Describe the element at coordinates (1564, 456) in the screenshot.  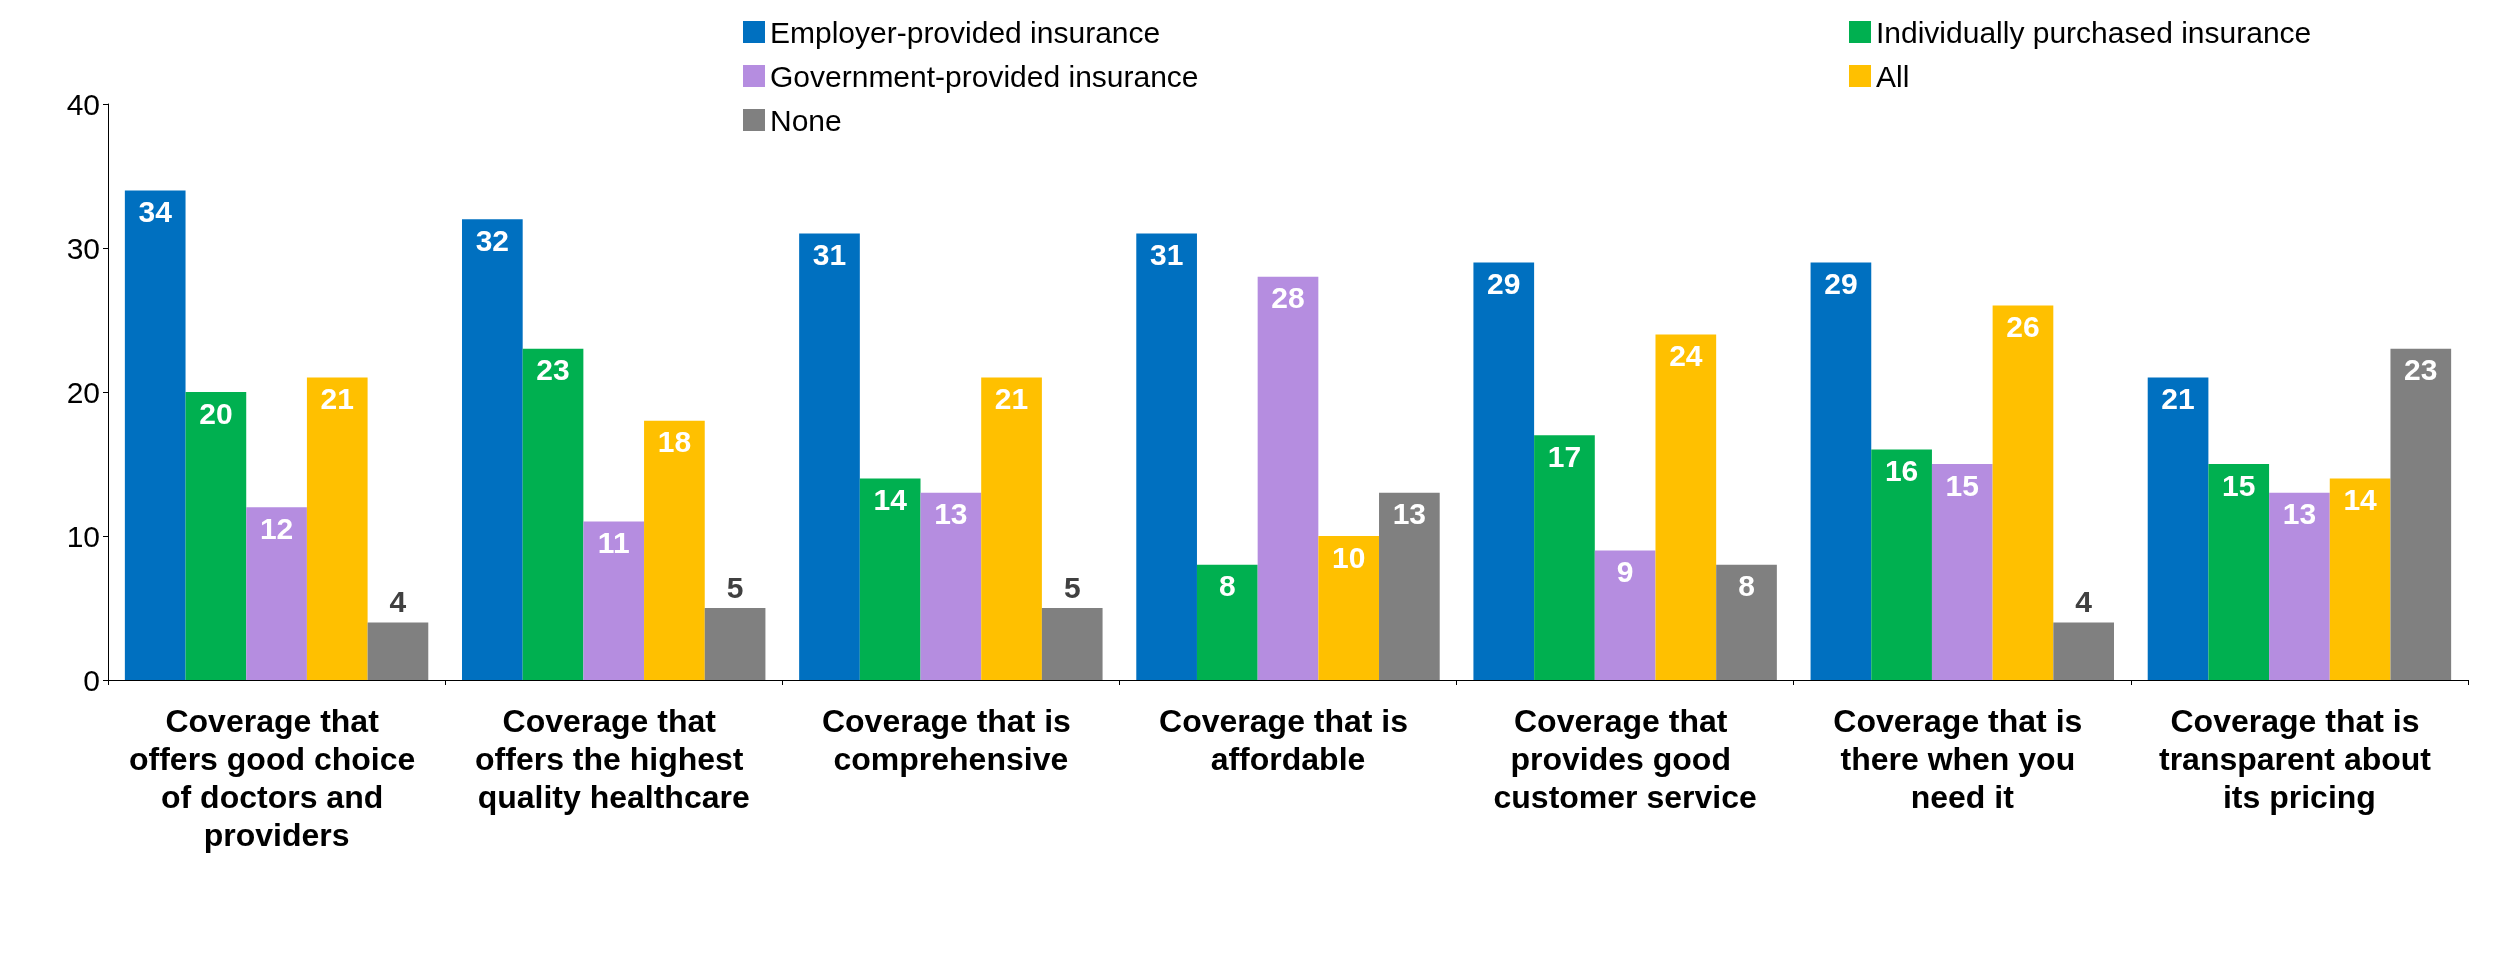
I see `data-label: 17` at that location.